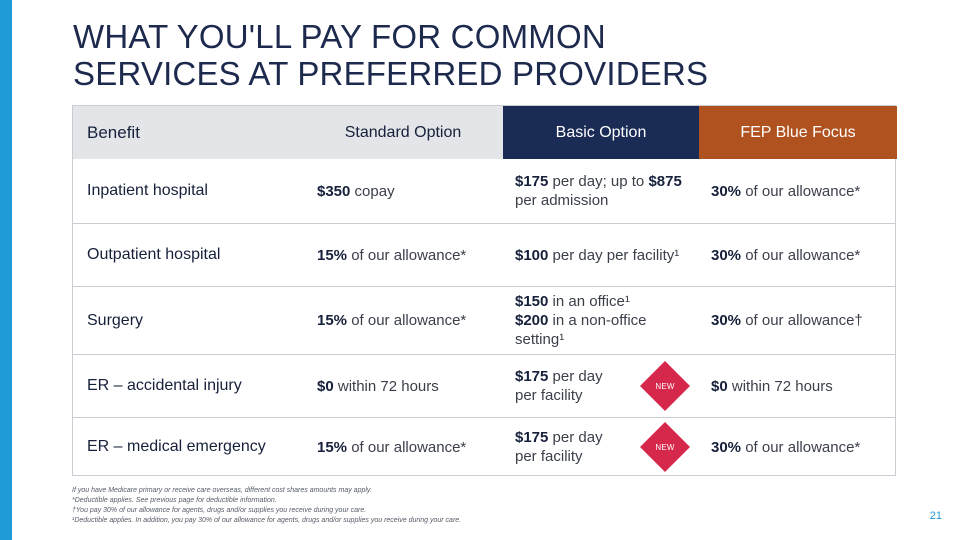 This screenshot has width=960, height=540. Describe the element at coordinates (559, 447) in the screenshot. I see `cell-basic-er-medical: $175 per day per facility` at that location.